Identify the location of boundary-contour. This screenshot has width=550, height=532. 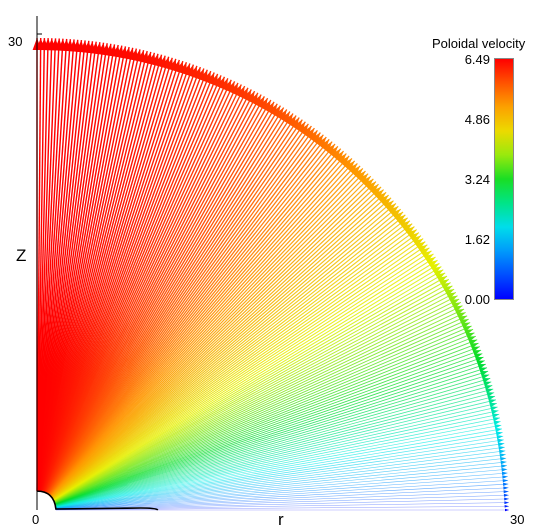
(97, 500).